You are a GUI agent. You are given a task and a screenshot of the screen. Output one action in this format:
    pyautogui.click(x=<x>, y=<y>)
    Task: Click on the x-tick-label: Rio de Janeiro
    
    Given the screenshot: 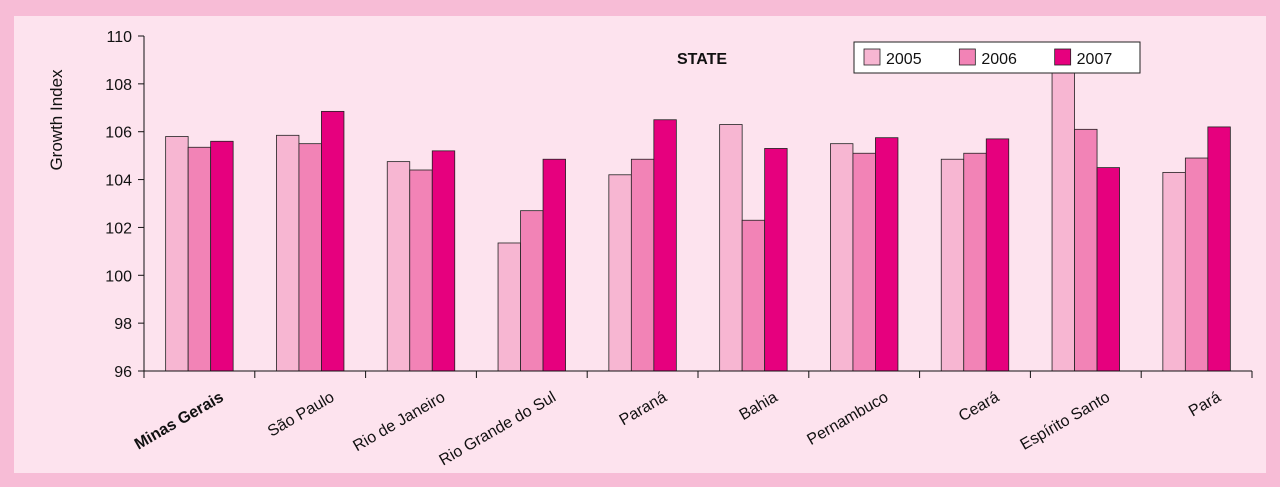 What is the action you would take?
    pyautogui.click(x=399, y=422)
    